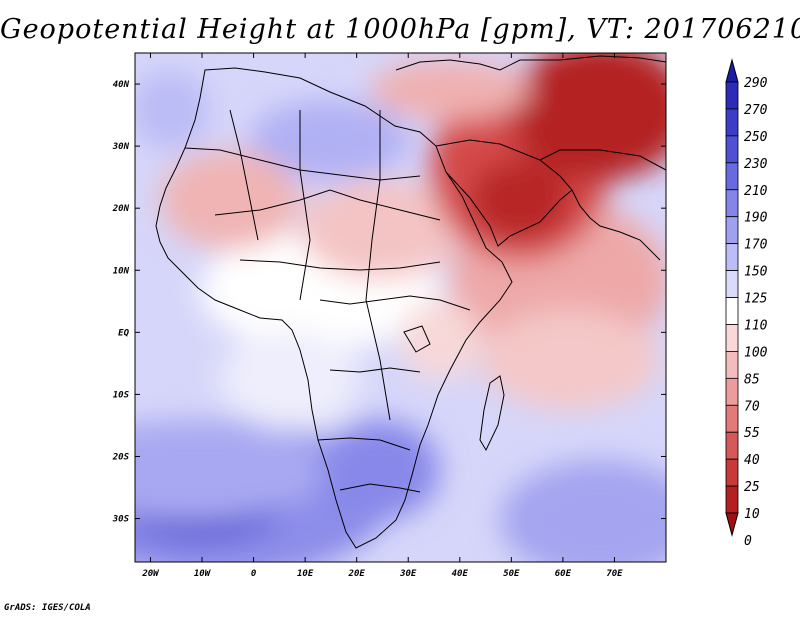  Describe the element at coordinates (305, 574) in the screenshot. I see `lon-tick-label: 10E` at that location.